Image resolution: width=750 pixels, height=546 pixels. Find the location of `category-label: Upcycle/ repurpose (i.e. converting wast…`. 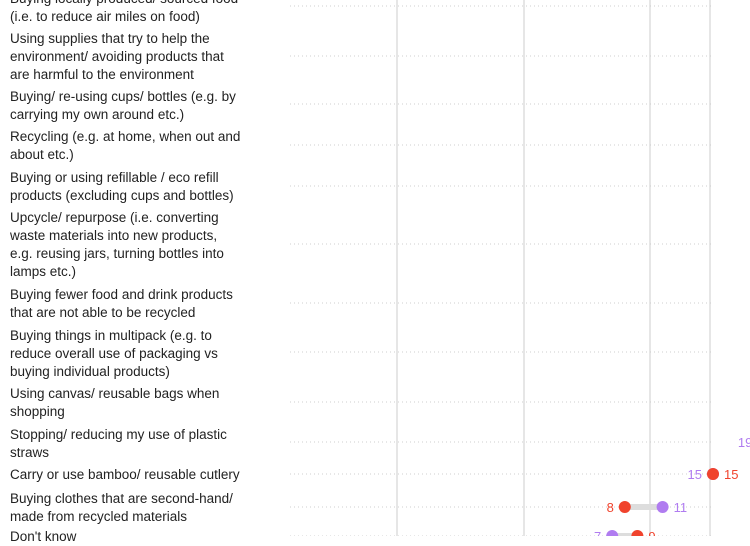

category-label: Upcycle/ repurpose (i.e. converting wast… is located at coordinates (117, 244).